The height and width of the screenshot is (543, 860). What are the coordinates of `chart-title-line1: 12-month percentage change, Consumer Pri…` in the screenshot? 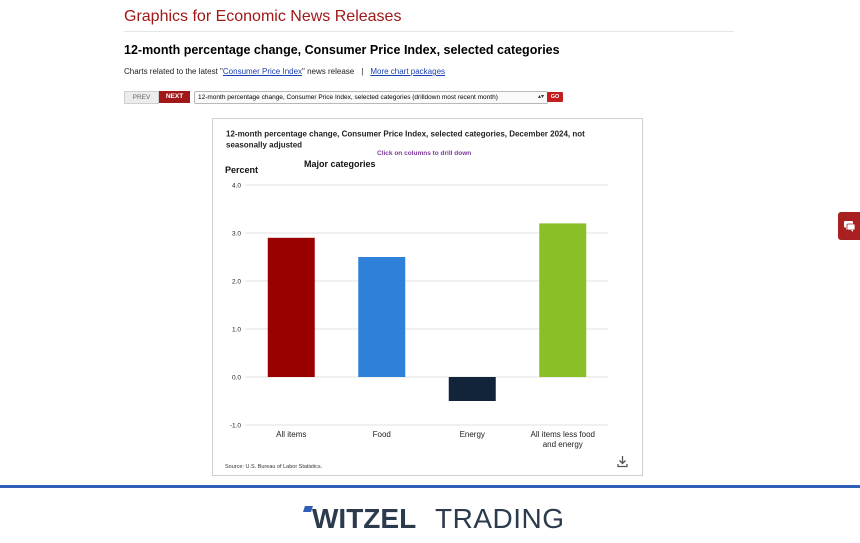 It's located at (405, 134).